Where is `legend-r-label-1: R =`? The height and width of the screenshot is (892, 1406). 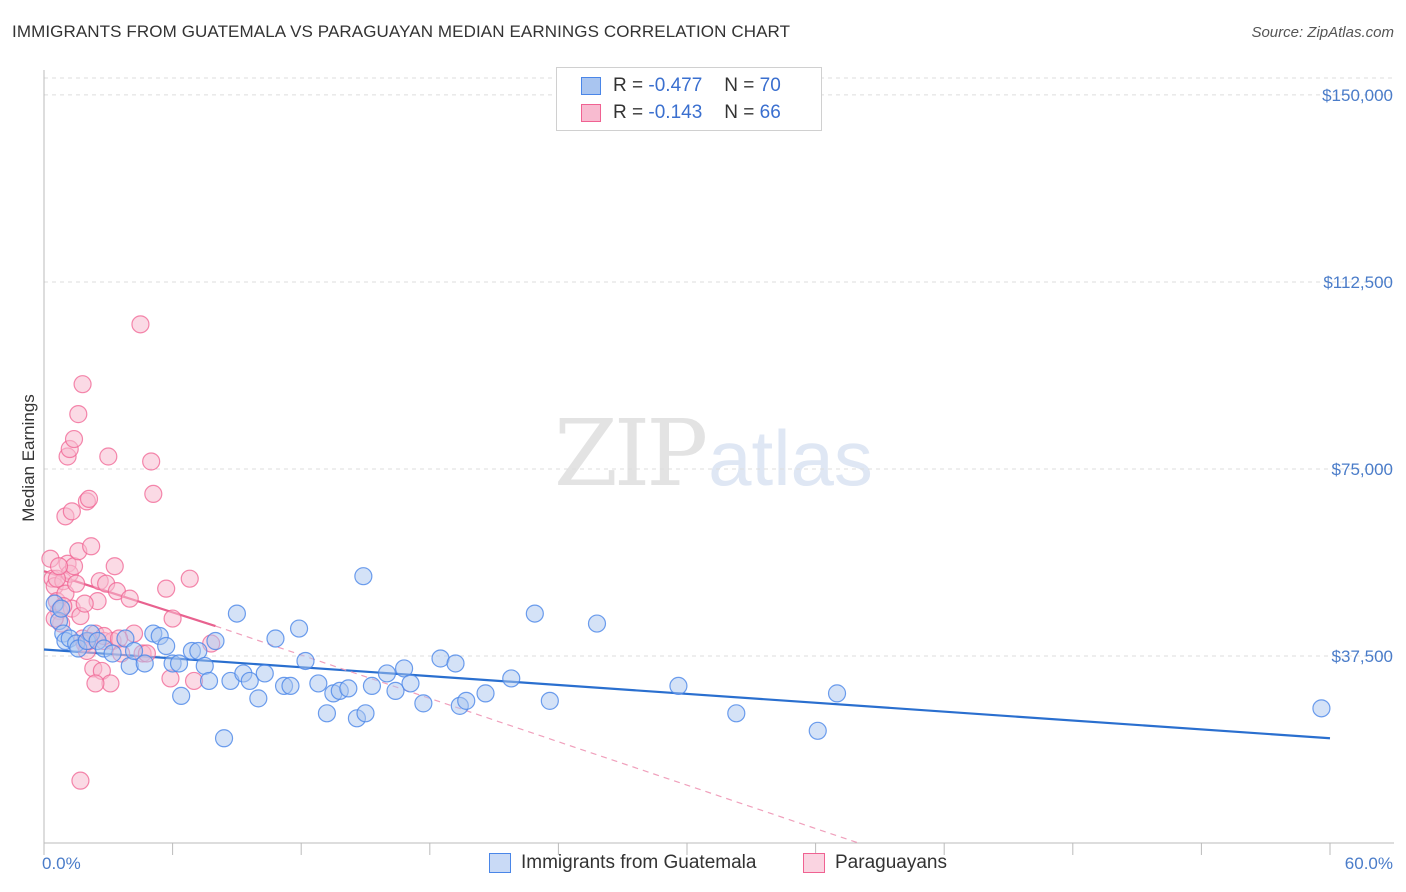
legend-r-label-1: R = is located at coordinates (628, 85).